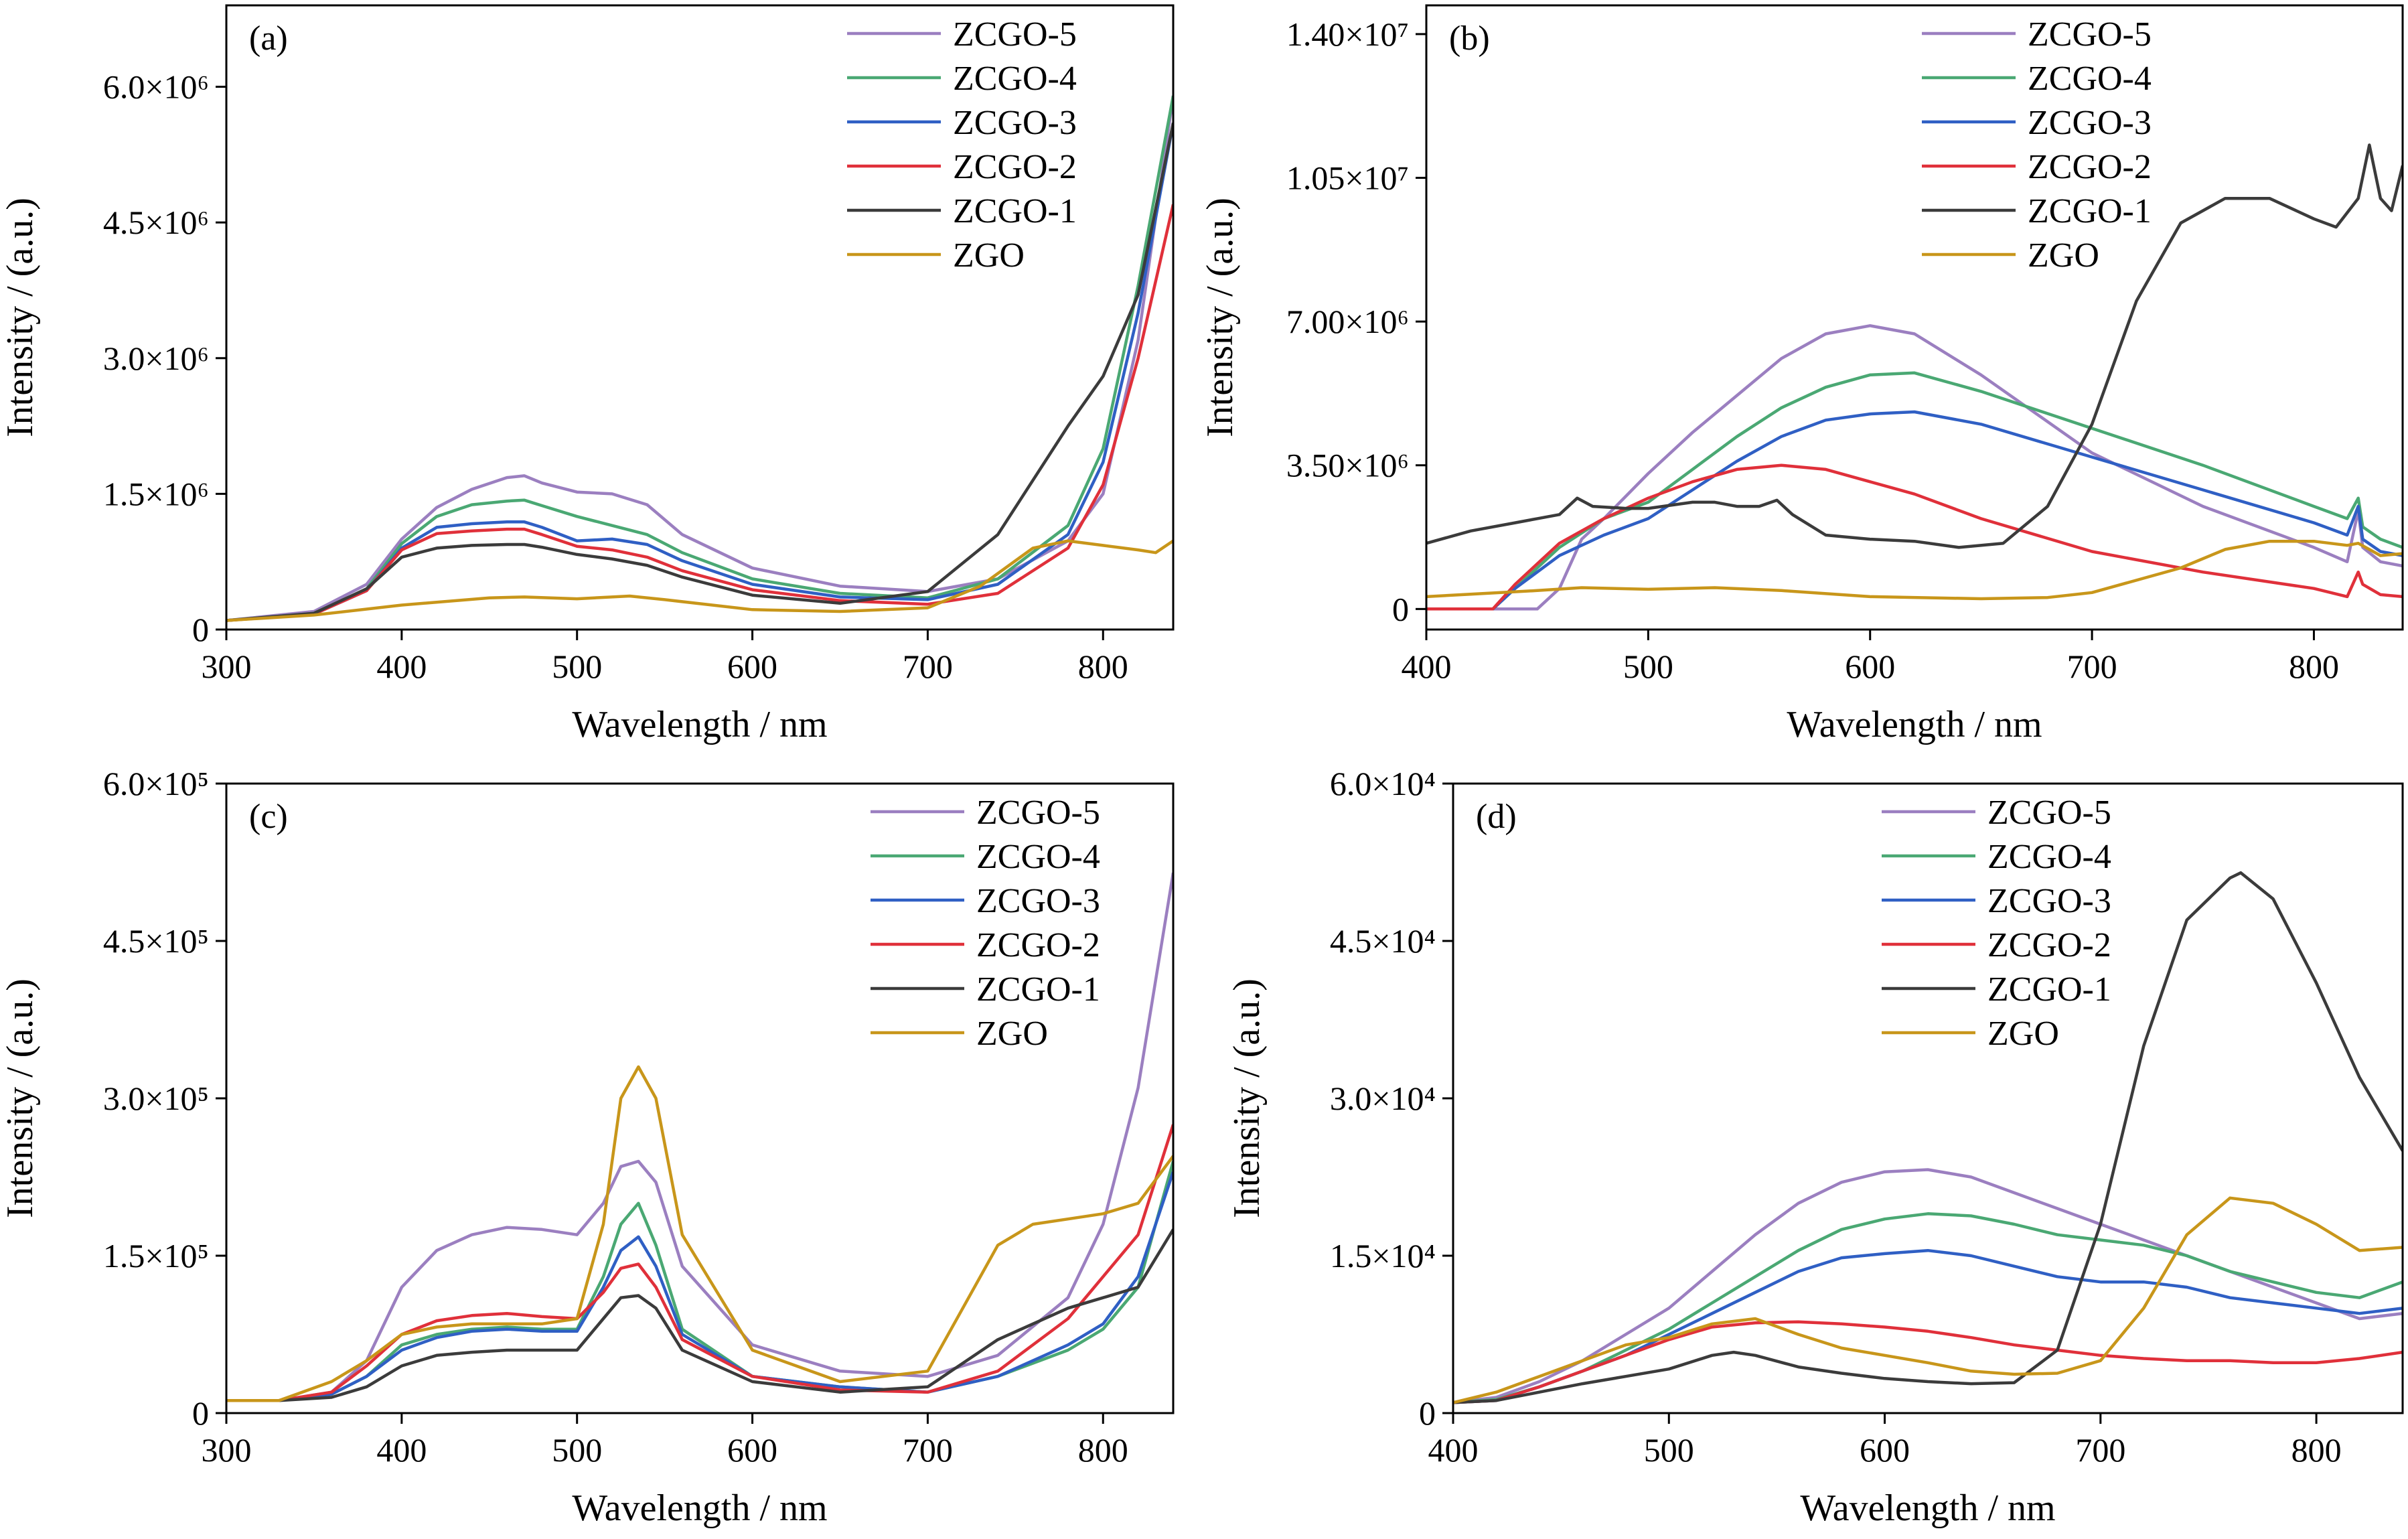 This screenshot has height=1539, width=2408. What do you see at coordinates (156, 493) in the screenshot?
I see `y-tick-label: 1.5×10⁶` at bounding box center [156, 493].